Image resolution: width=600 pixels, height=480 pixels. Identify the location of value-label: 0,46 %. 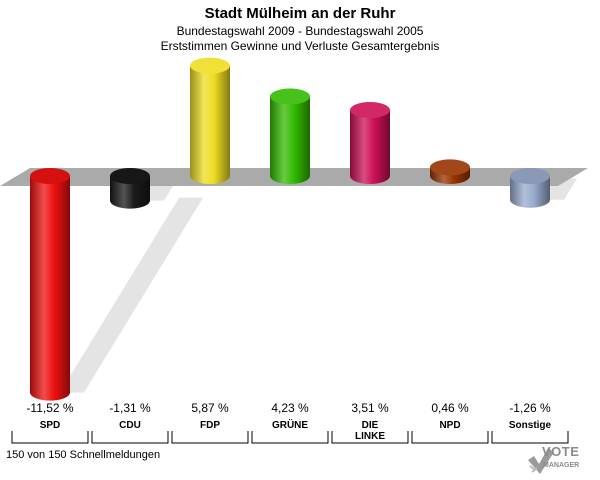
(450, 408).